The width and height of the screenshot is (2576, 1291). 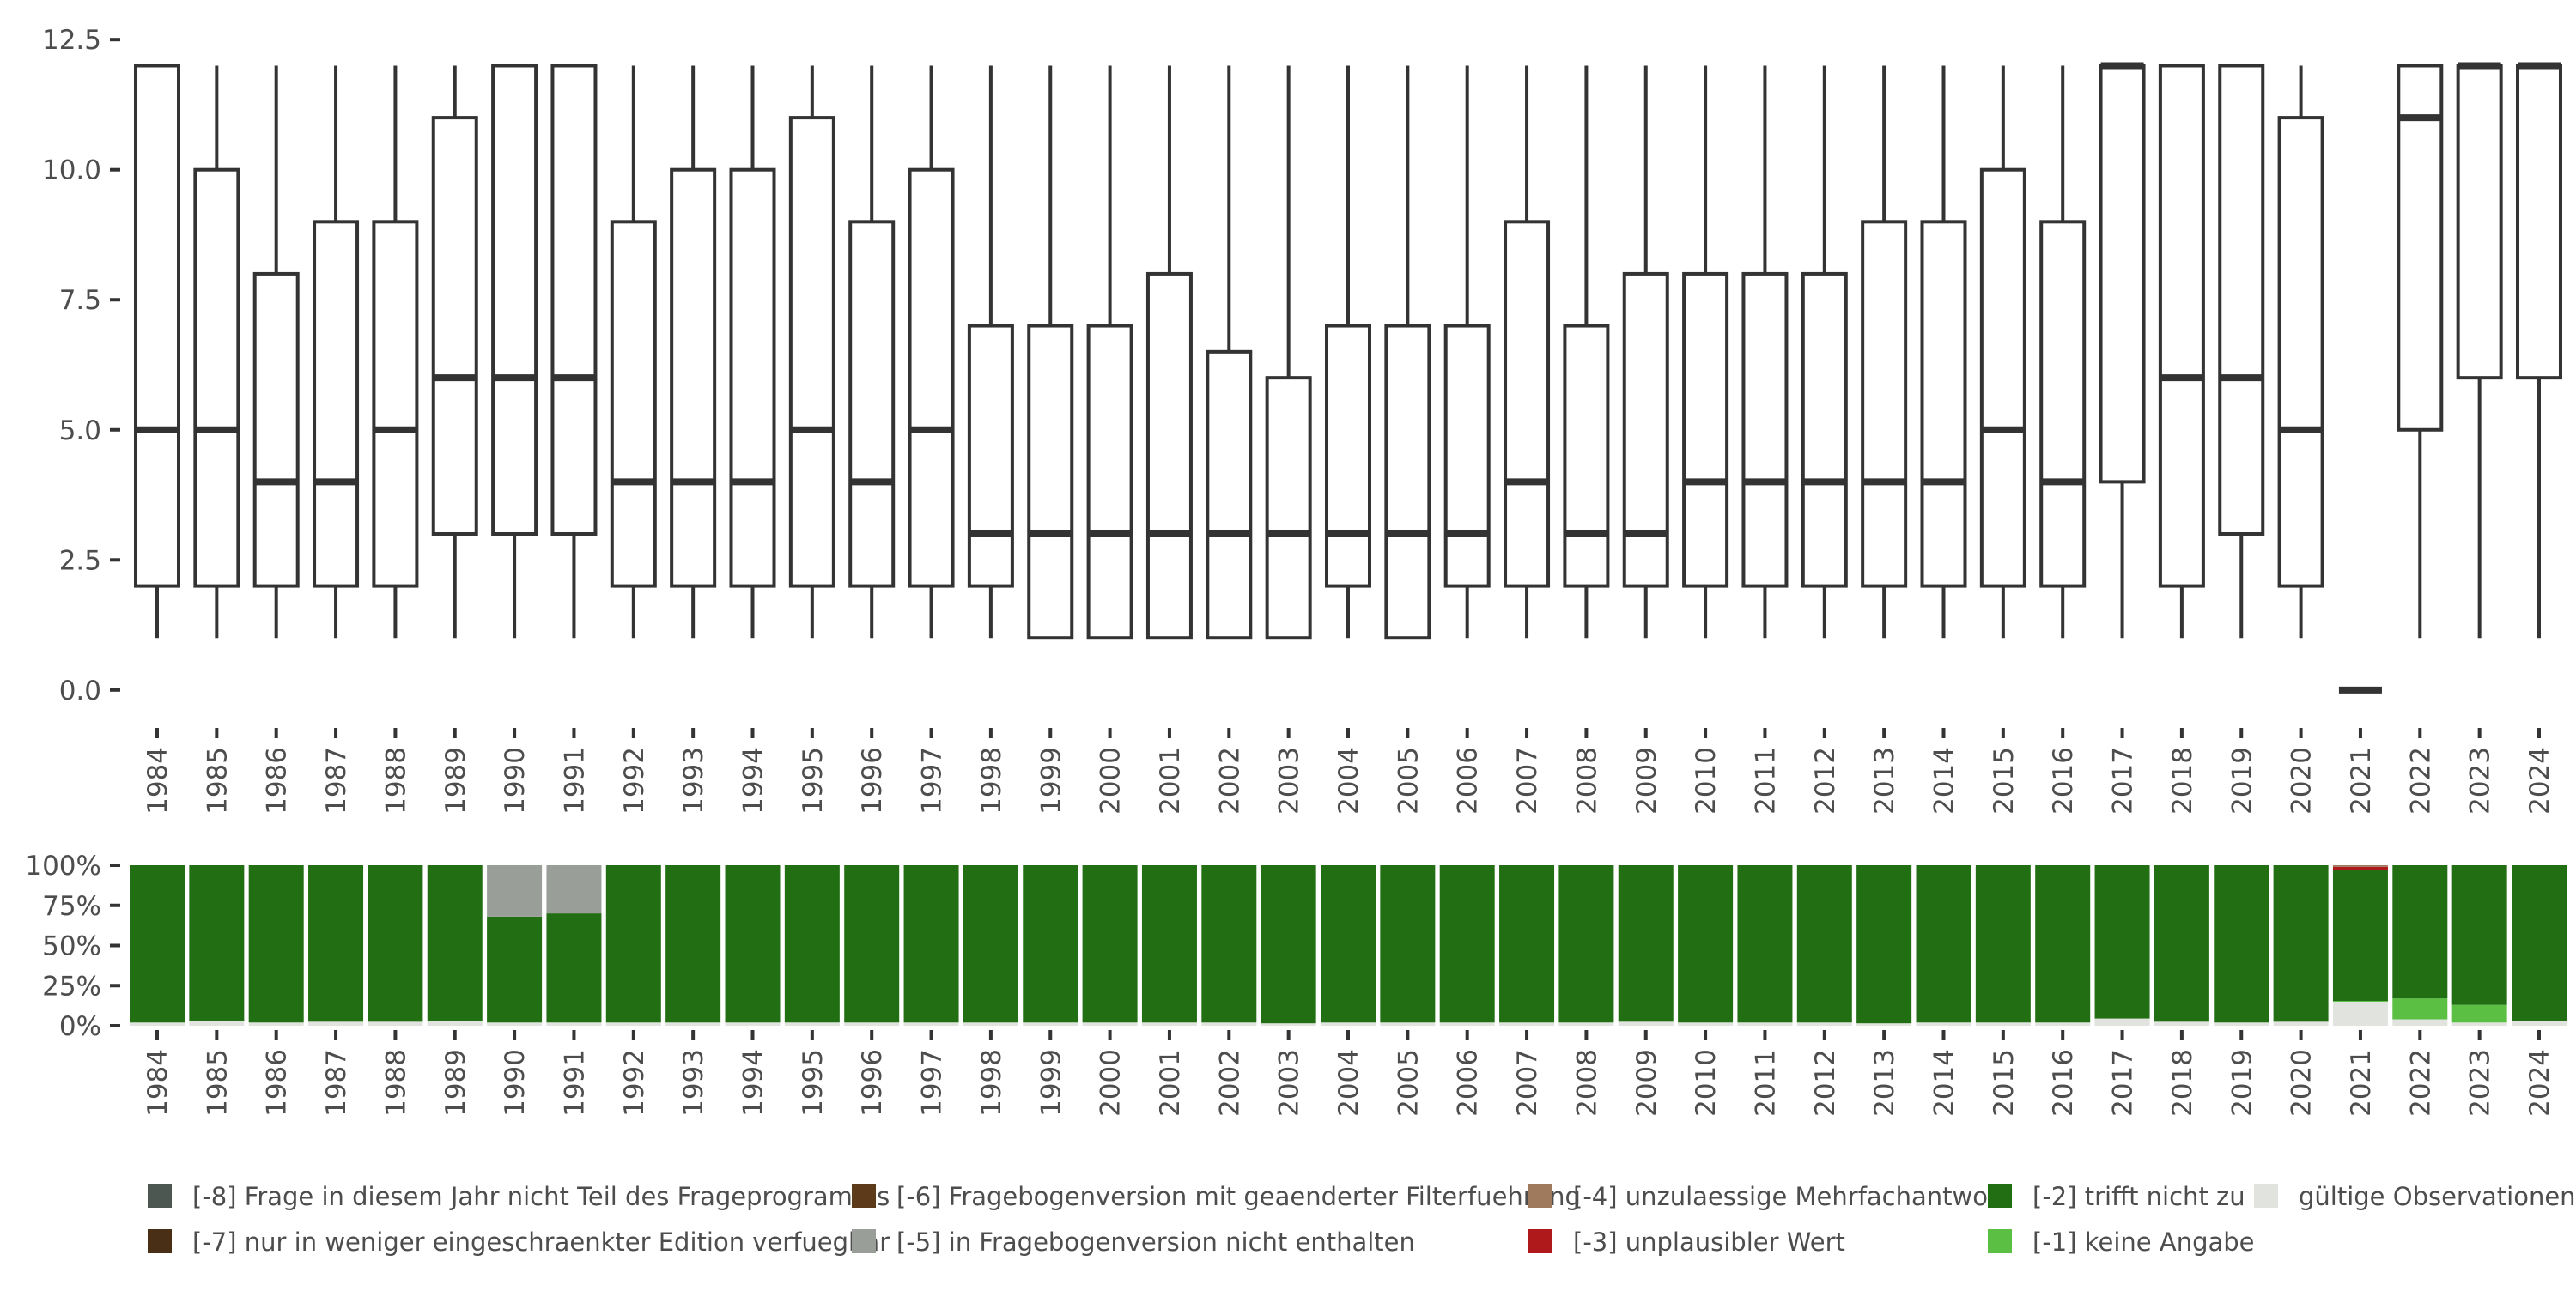 I want to click on box-1995, so click(x=812, y=352).